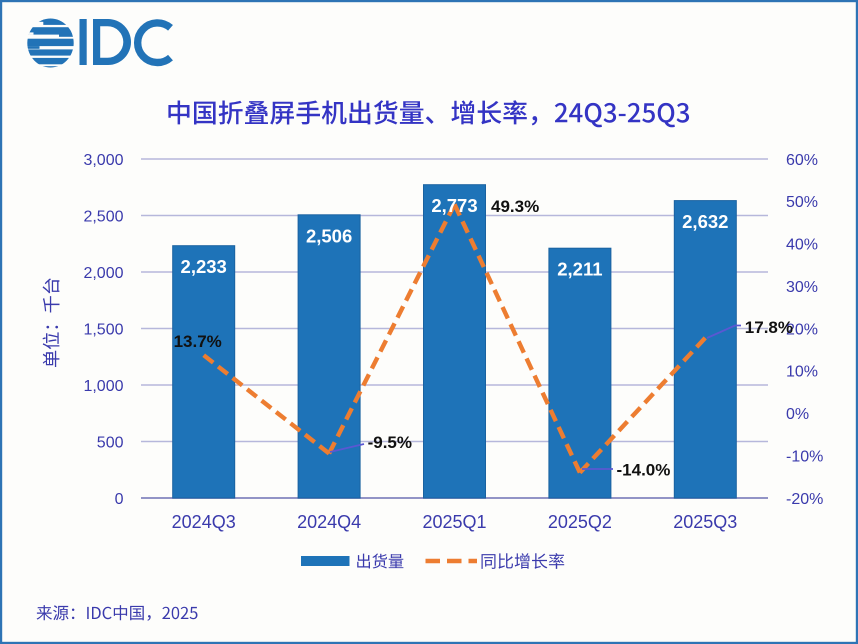 The image size is (858, 644). I want to click on svg-text: -9.5%, so click(390, 442).